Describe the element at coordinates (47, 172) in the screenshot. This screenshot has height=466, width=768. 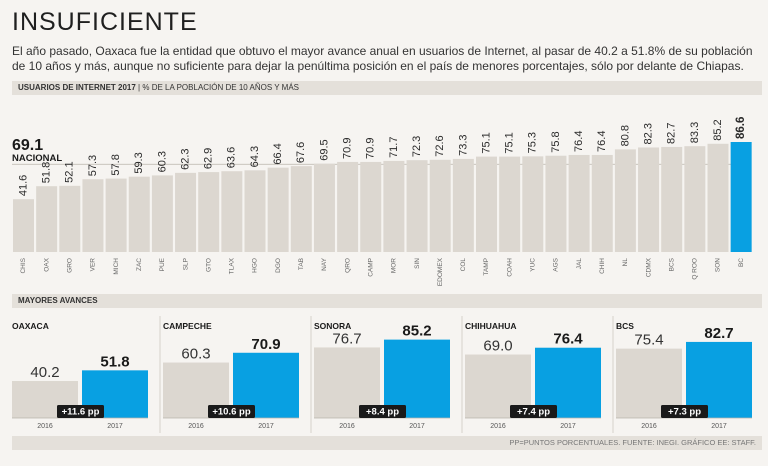
I see `bar-value-label: 51.8` at that location.